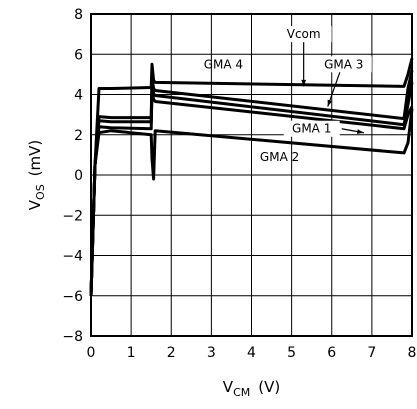 Image resolution: width=417 pixels, height=409 pixels. What do you see at coordinates (412, 353) in the screenshot?
I see `x-tick-label: 8` at bounding box center [412, 353].